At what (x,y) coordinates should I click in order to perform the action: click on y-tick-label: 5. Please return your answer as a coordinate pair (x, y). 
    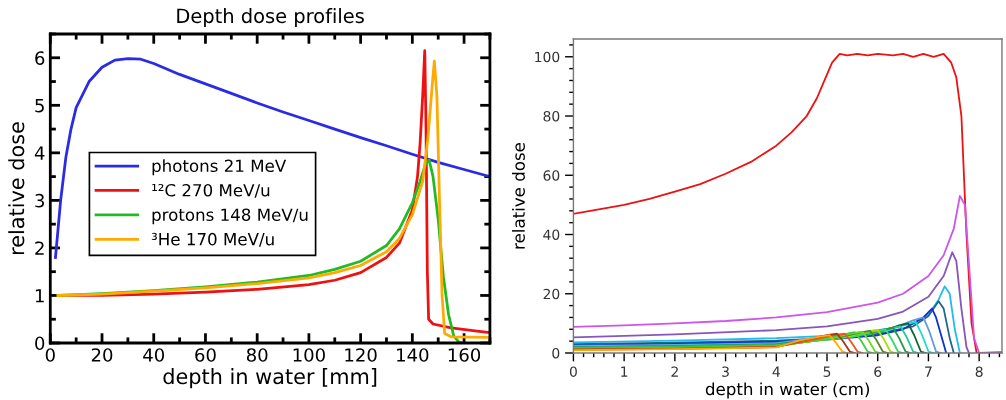
    Looking at the image, I should click on (39, 106).